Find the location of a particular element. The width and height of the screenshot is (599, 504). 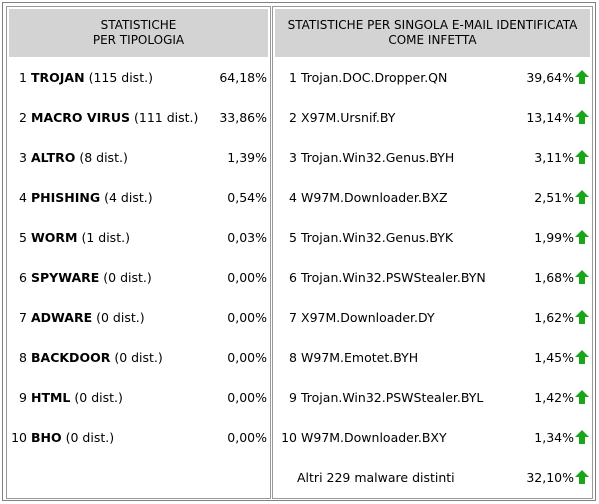

row-number: 2 is located at coordinates (293, 117).